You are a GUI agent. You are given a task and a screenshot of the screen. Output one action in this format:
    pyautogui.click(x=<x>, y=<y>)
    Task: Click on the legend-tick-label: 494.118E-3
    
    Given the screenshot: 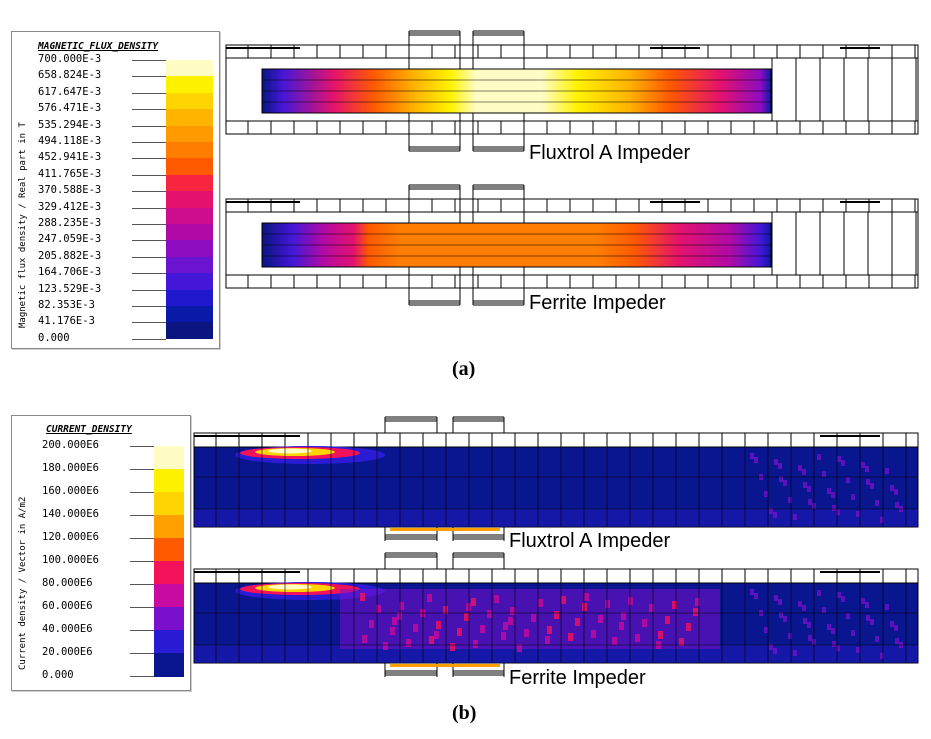 What is the action you would take?
    pyautogui.click(x=70, y=141)
    